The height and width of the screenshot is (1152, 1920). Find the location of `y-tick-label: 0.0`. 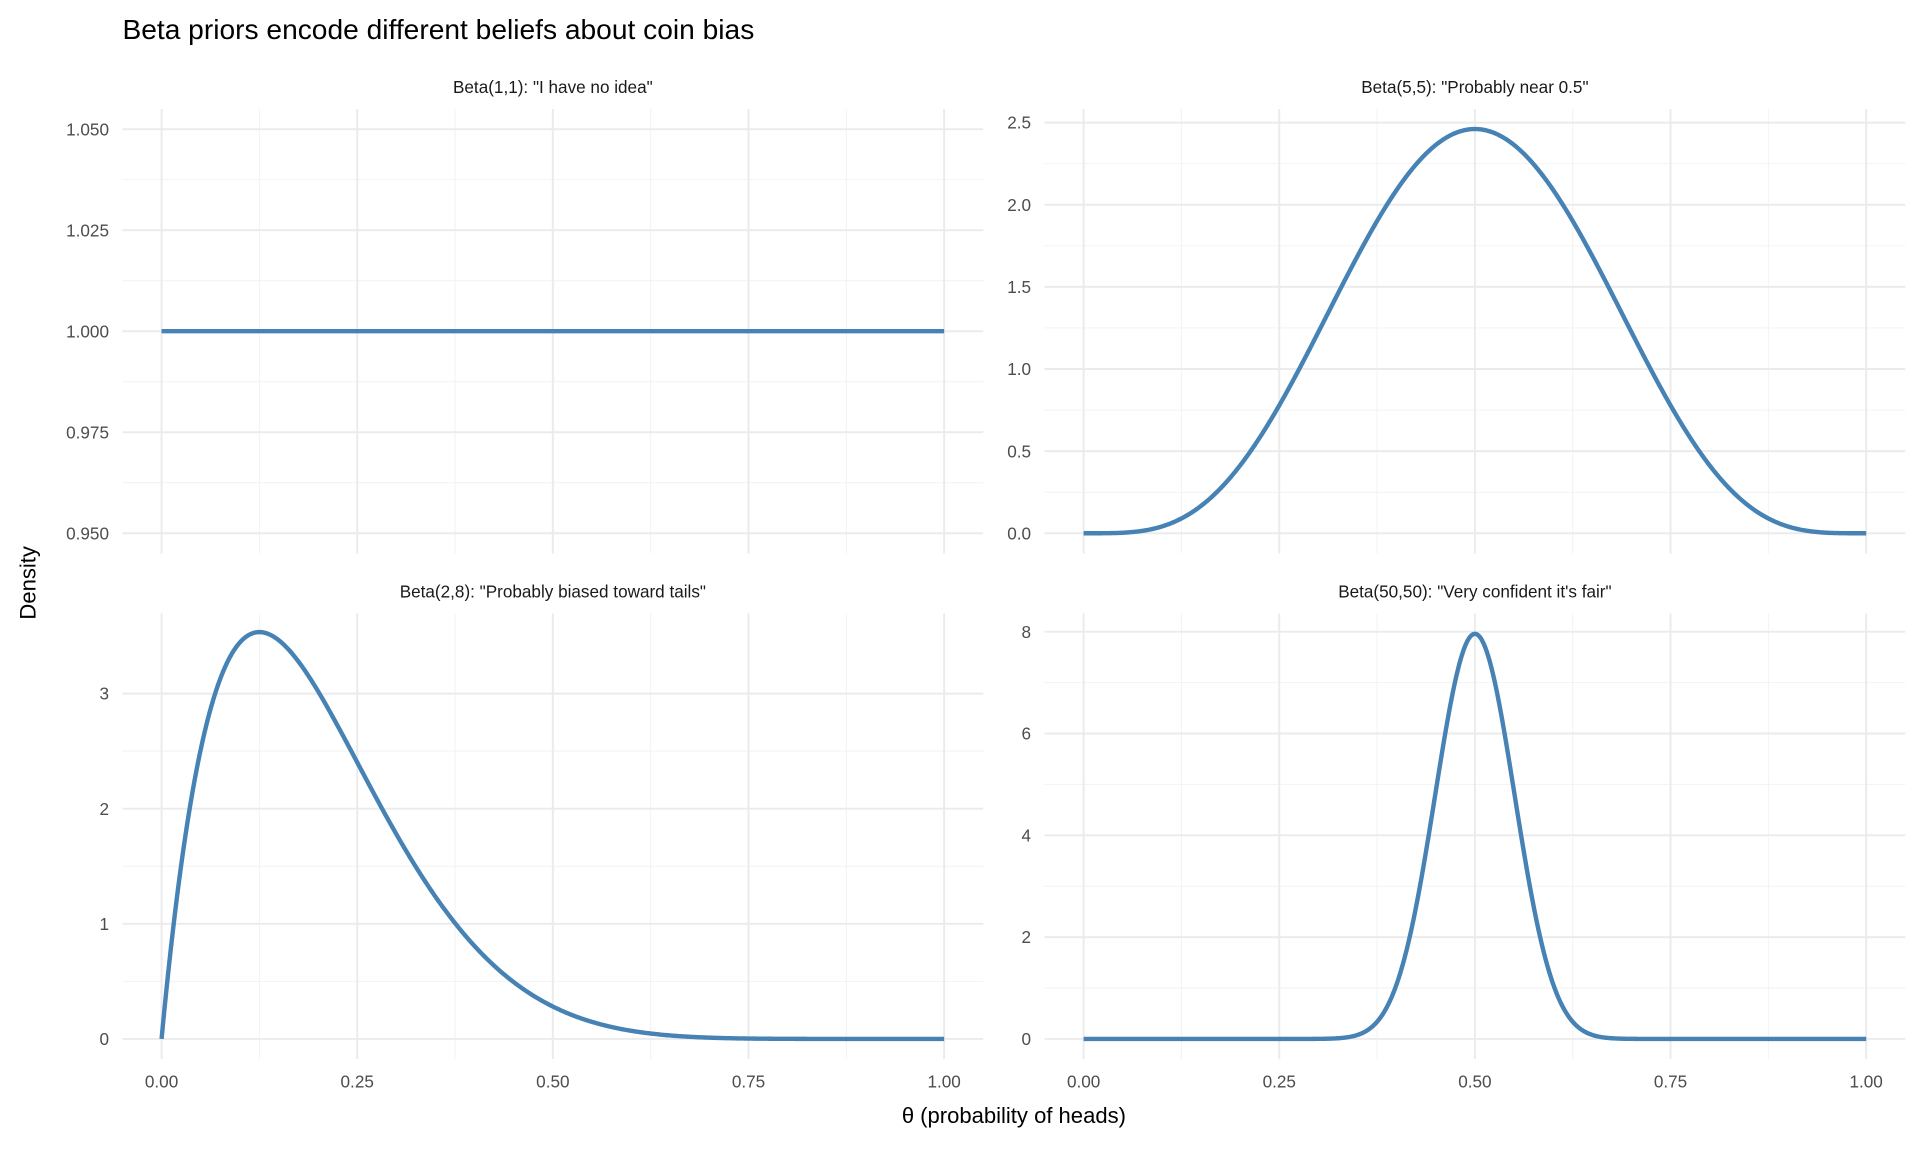

y-tick-label: 0.0 is located at coordinates (1019, 533).